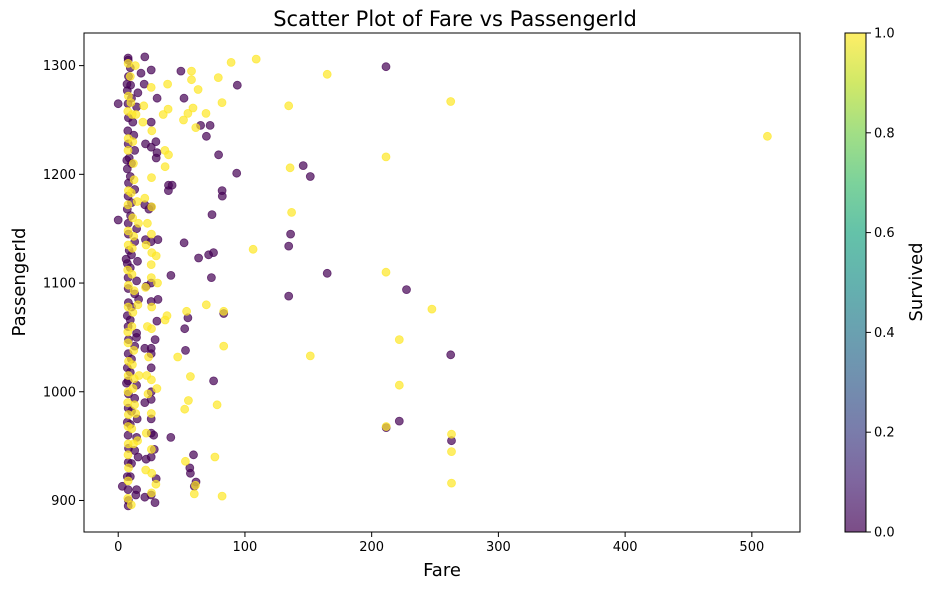  Describe the element at coordinates (455, 19) in the screenshot. I see `chart-title: Scatter Plot of Fare vs PassengerId` at that location.